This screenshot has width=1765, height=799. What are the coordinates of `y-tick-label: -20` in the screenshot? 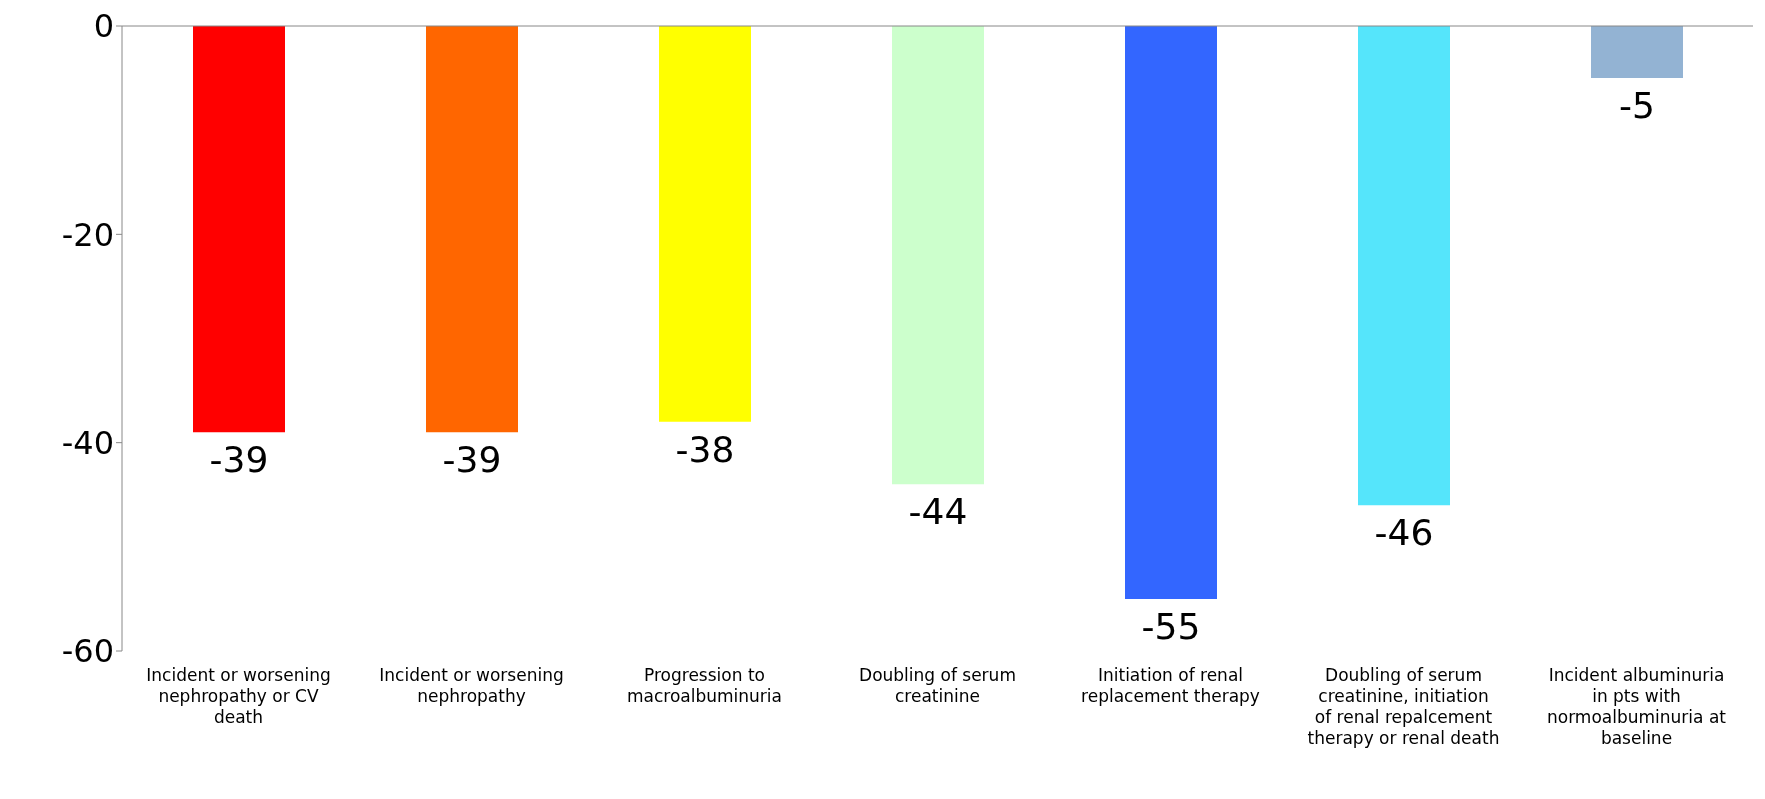 It's located at (87, 234).